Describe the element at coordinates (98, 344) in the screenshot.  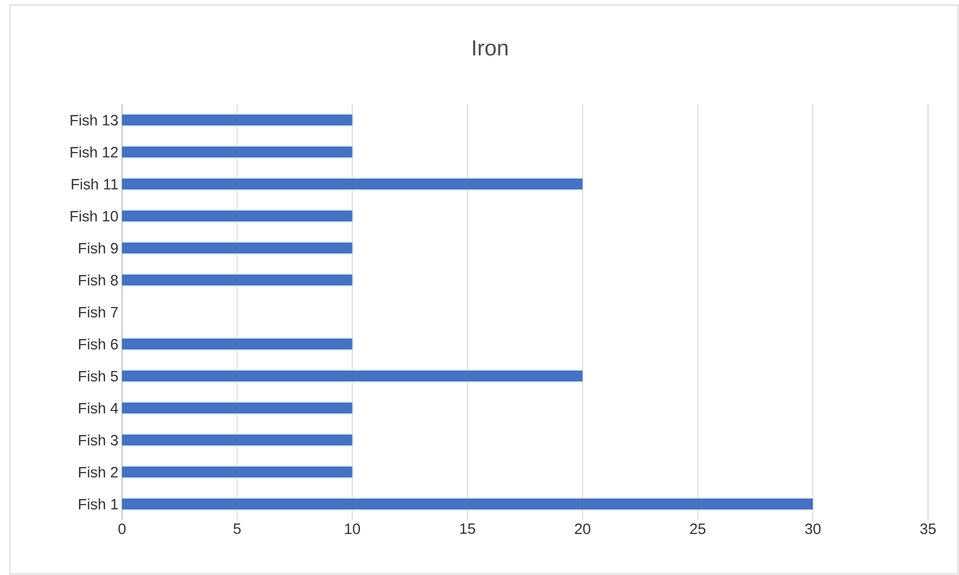
I see `y-tick-label: Fish 6` at that location.